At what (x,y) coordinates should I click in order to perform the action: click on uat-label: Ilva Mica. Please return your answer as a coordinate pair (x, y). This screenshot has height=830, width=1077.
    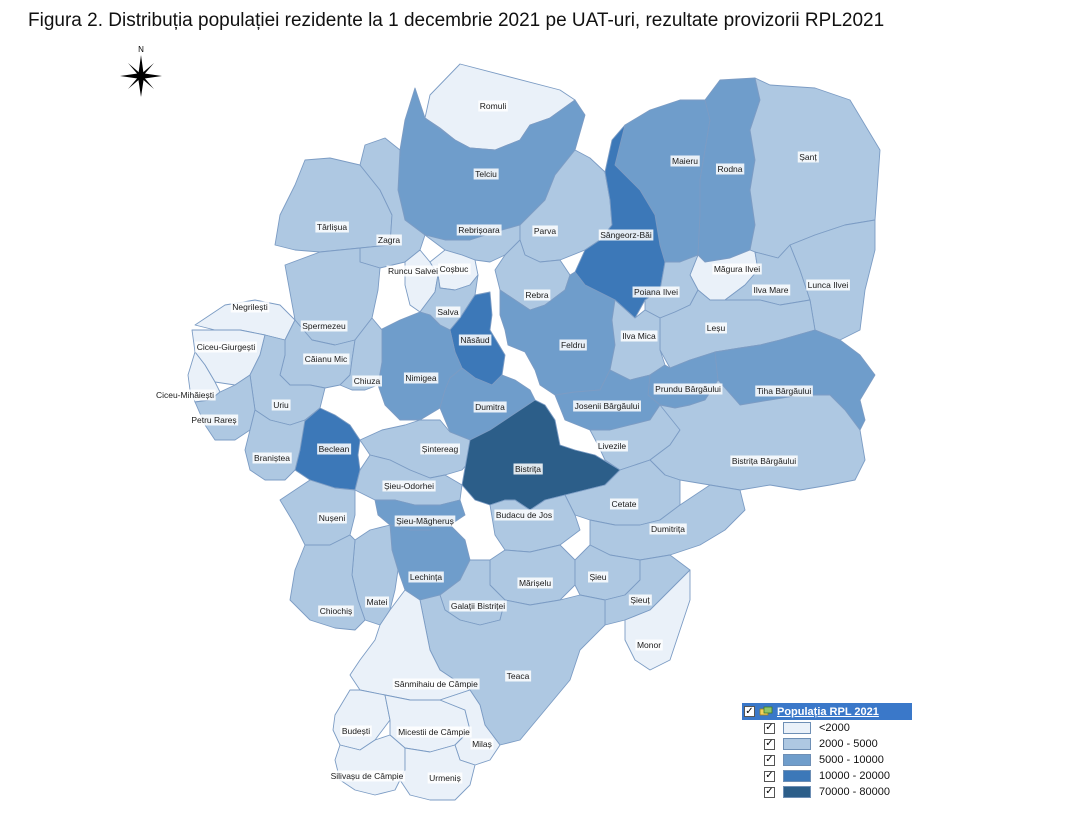
    Looking at the image, I should click on (639, 336).